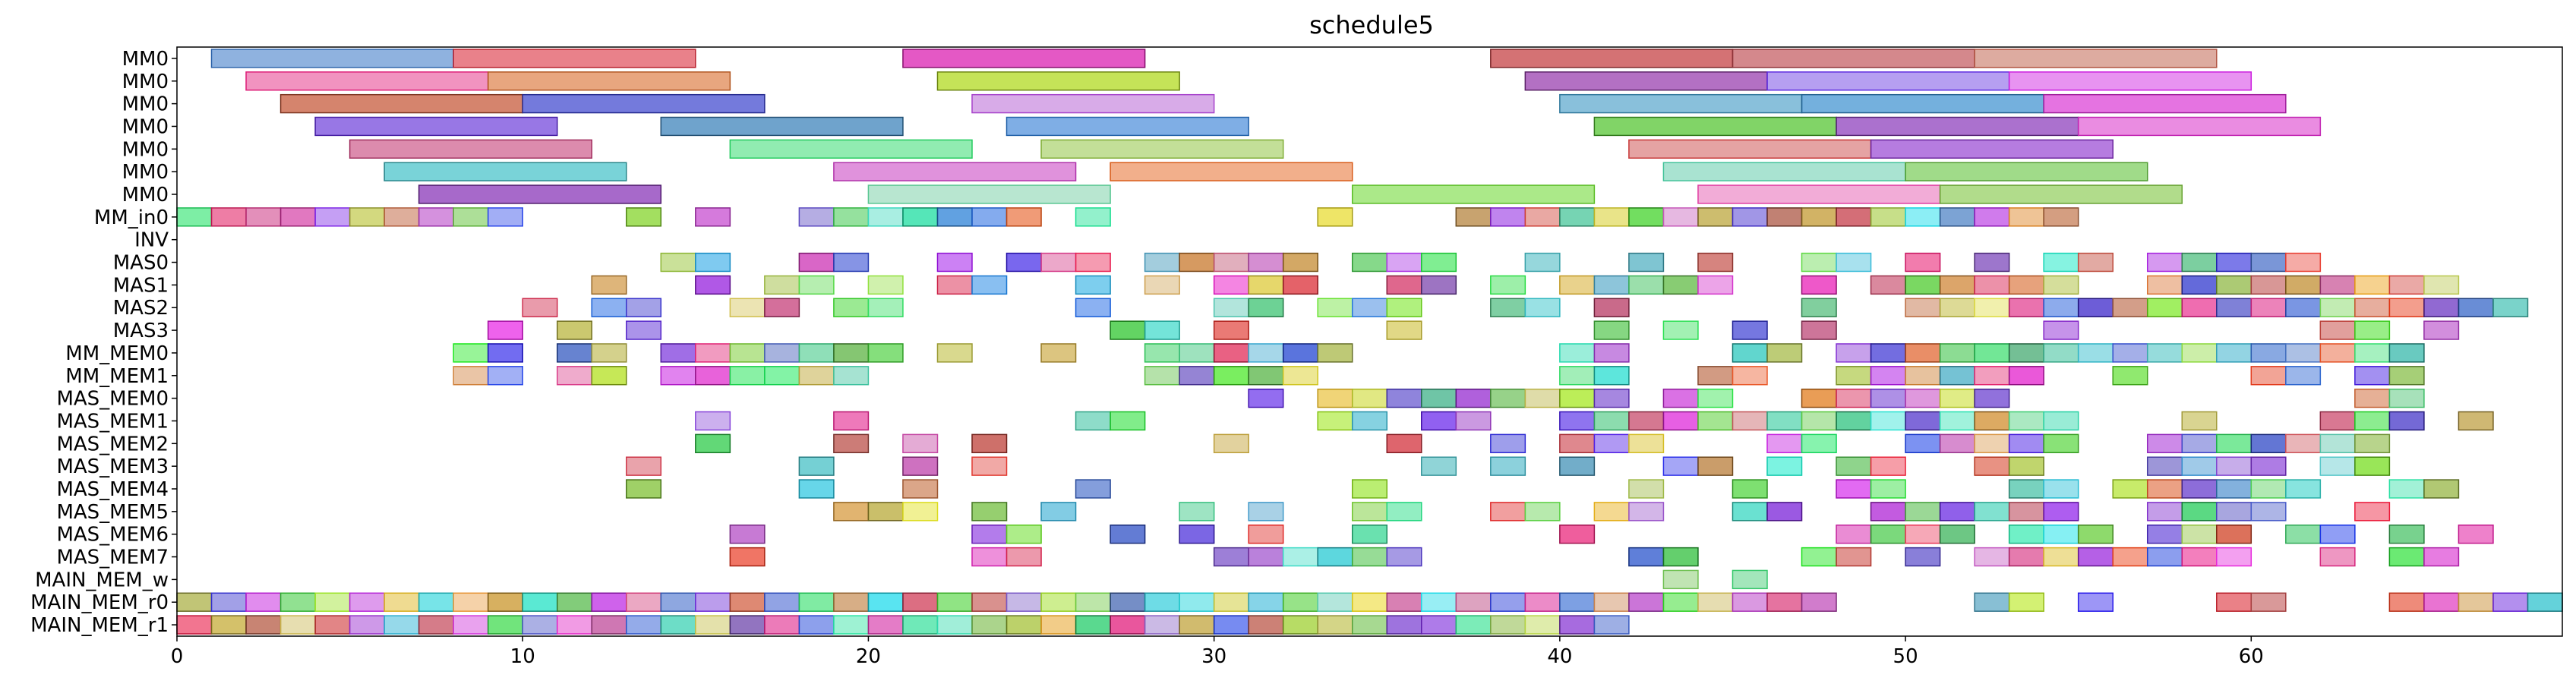  Describe the element at coordinates (112, 399) in the screenshot. I see `y-tick-label: MAS_MEM0` at that location.